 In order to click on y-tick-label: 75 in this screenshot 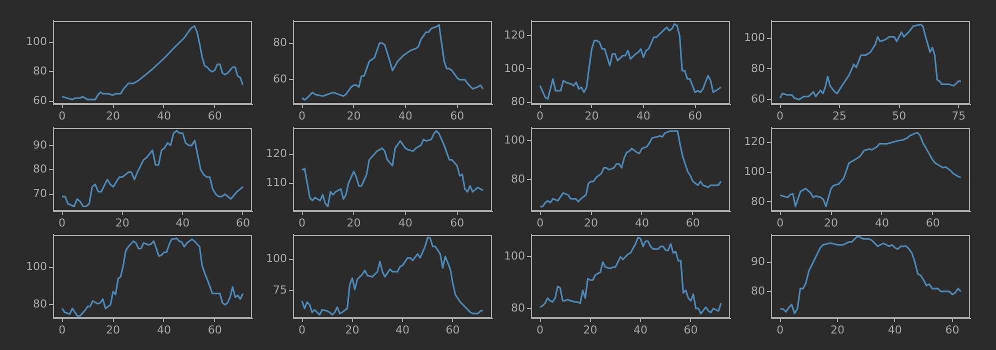, I will do `click(280, 290)`.